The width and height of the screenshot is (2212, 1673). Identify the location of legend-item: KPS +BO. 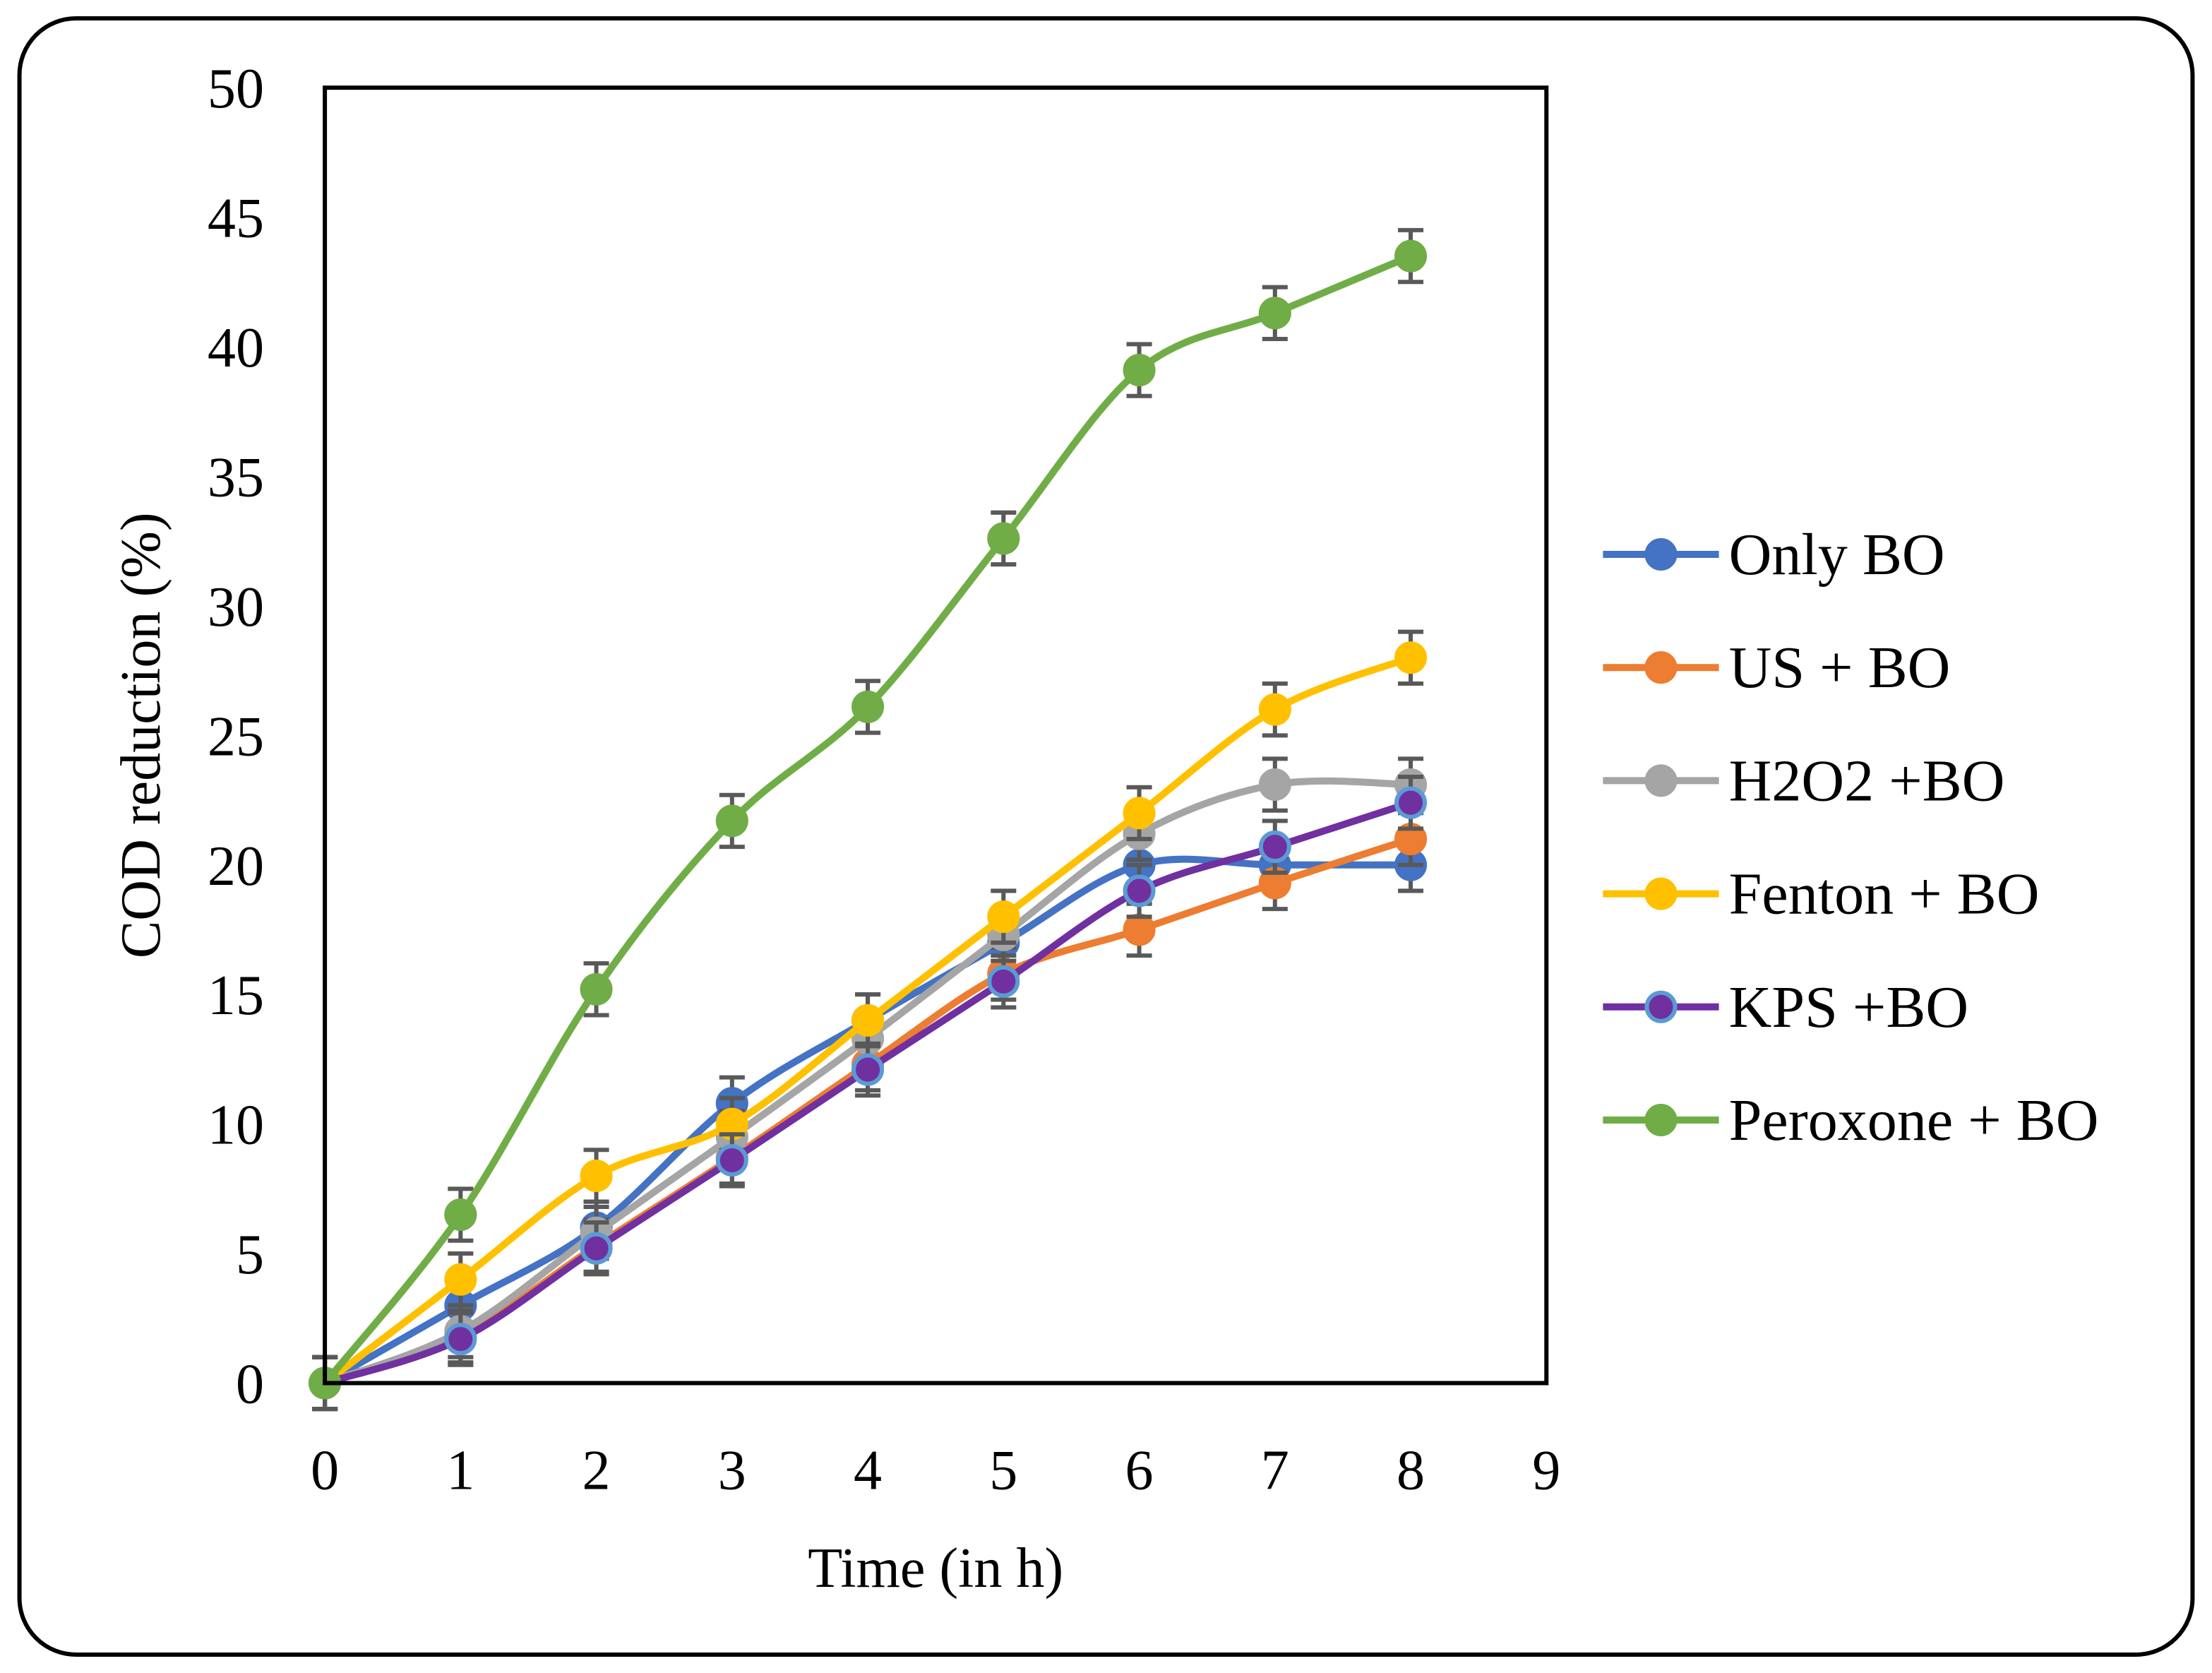
(1785, 1007).